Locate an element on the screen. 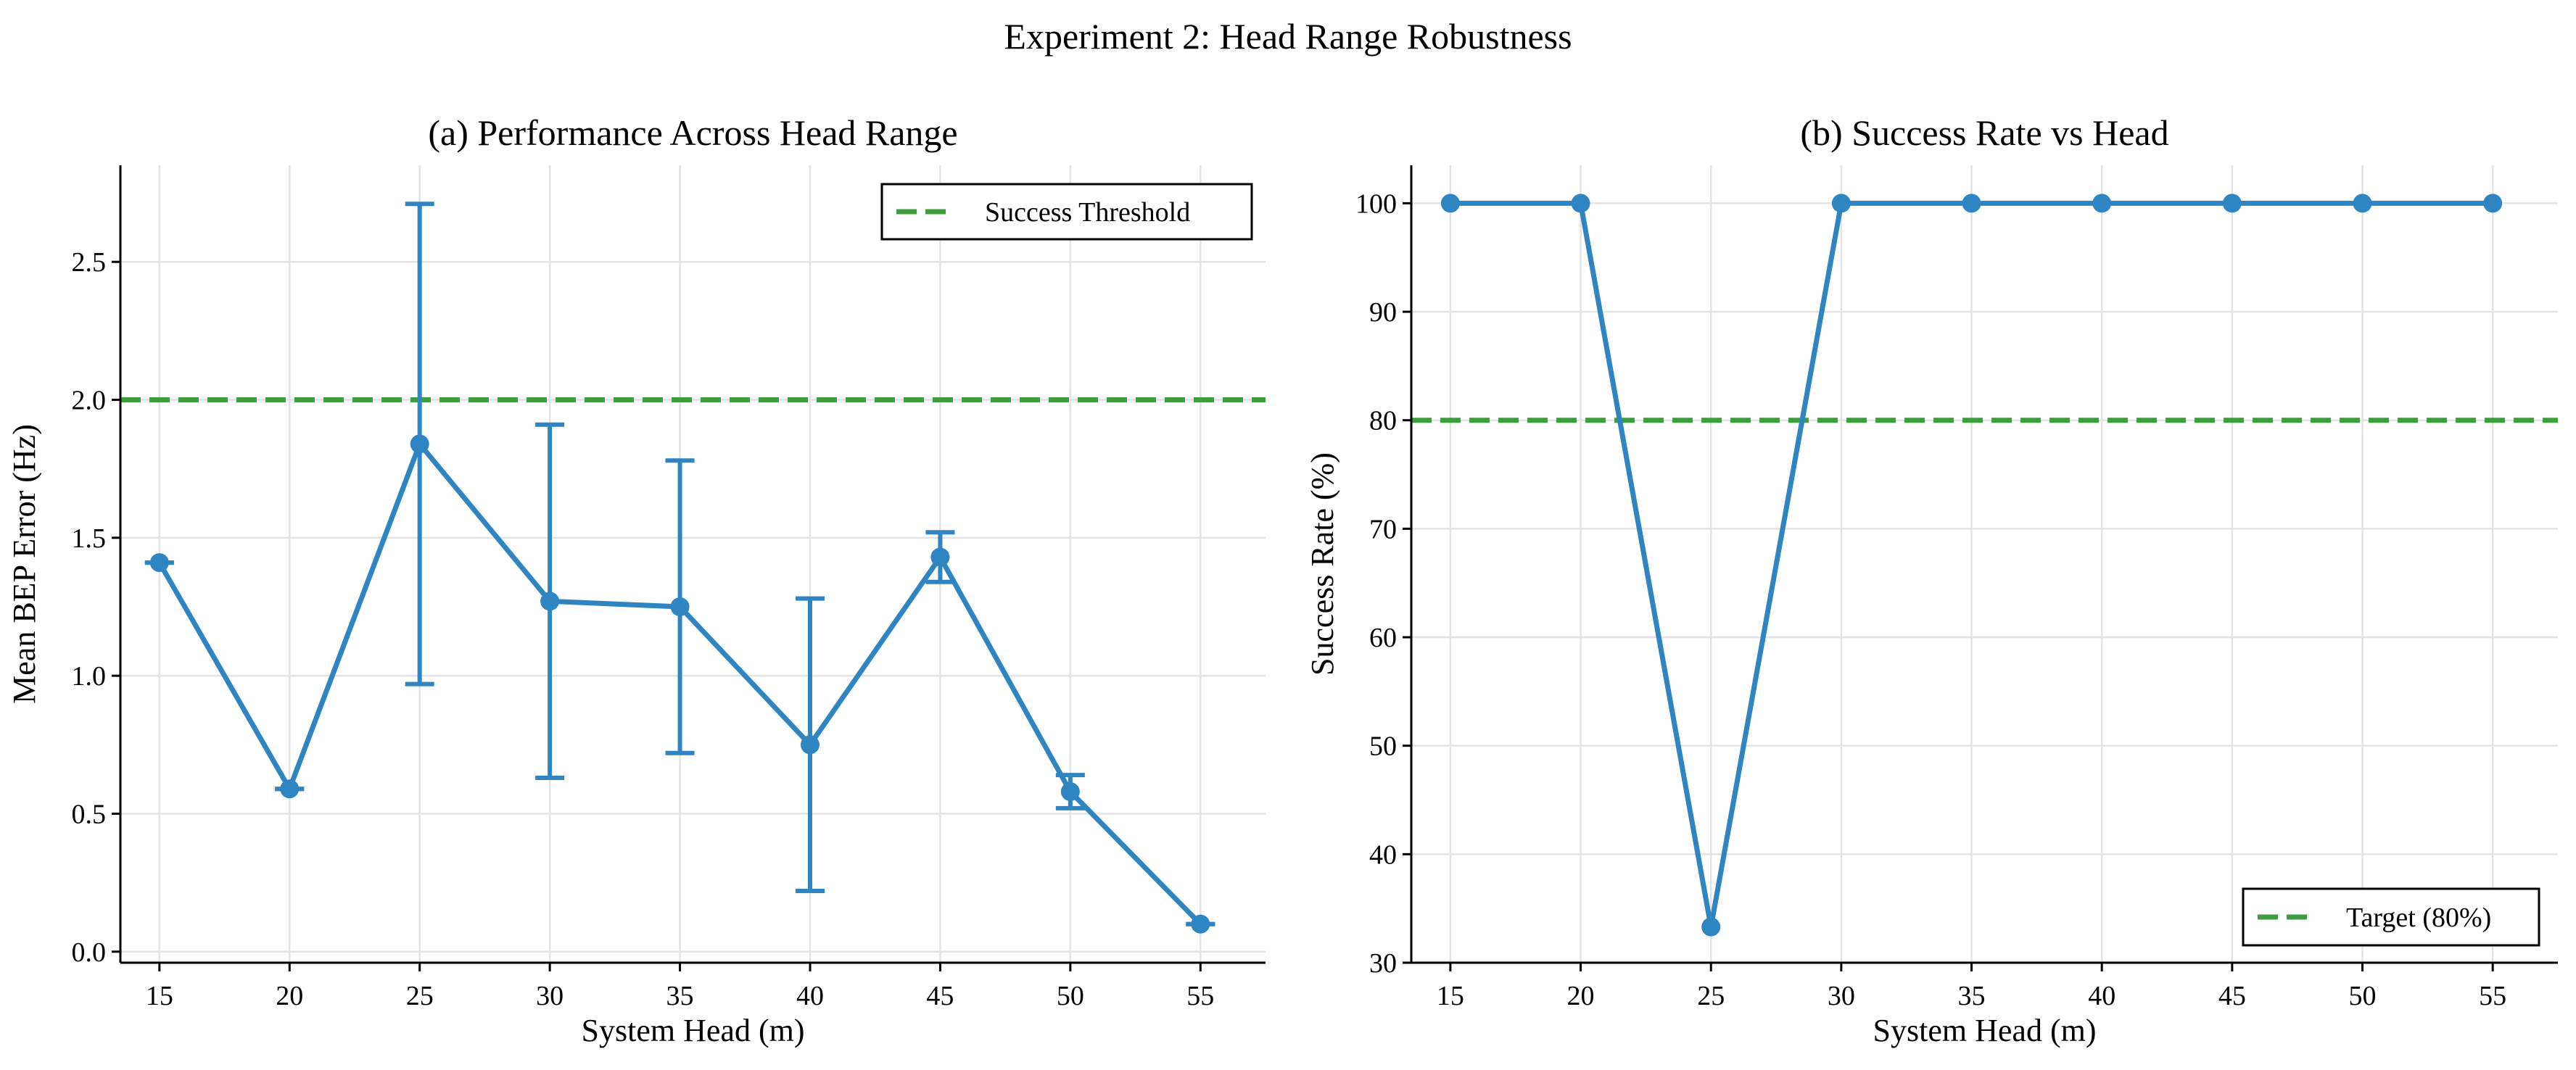 This screenshot has height=1070, width=2576. y-tick-label: 90 is located at coordinates (1383, 313).